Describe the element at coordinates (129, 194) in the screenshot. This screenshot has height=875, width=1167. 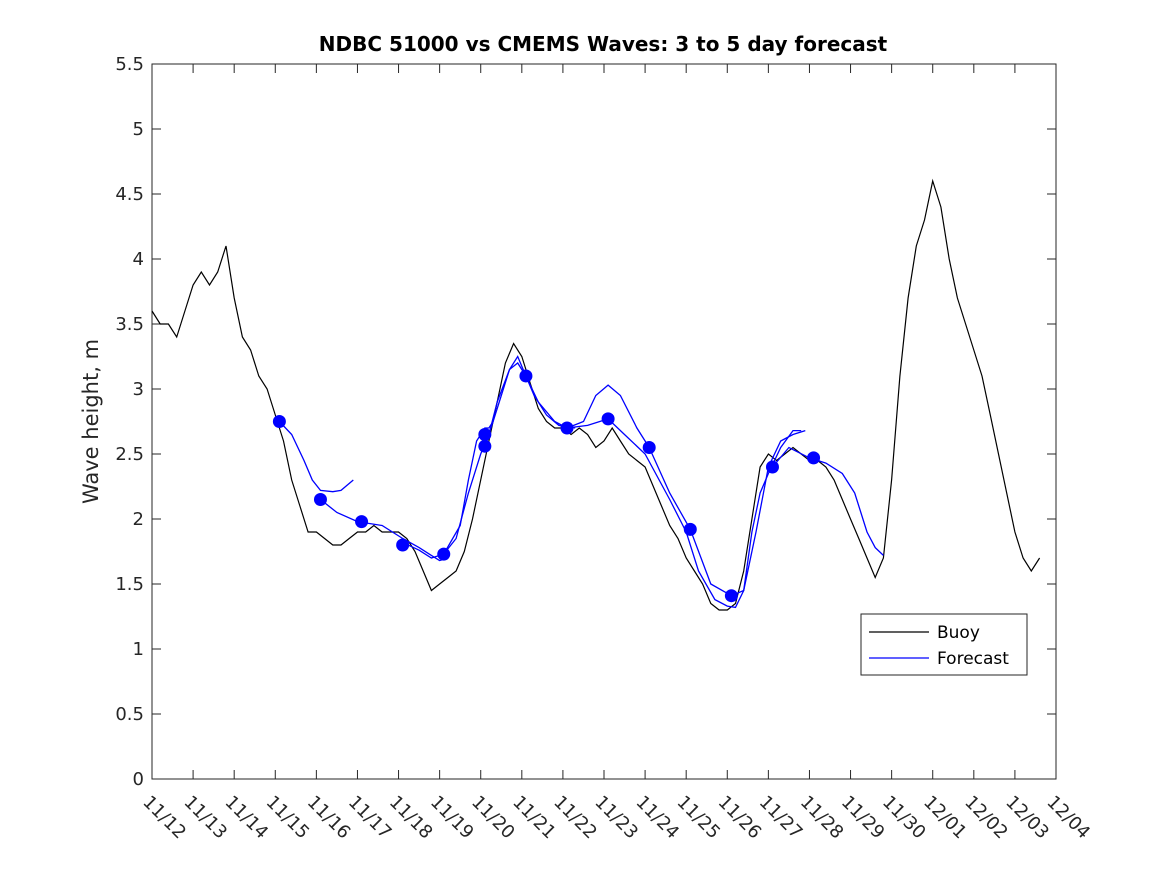
I see `y-tick-label: 4.5` at that location.